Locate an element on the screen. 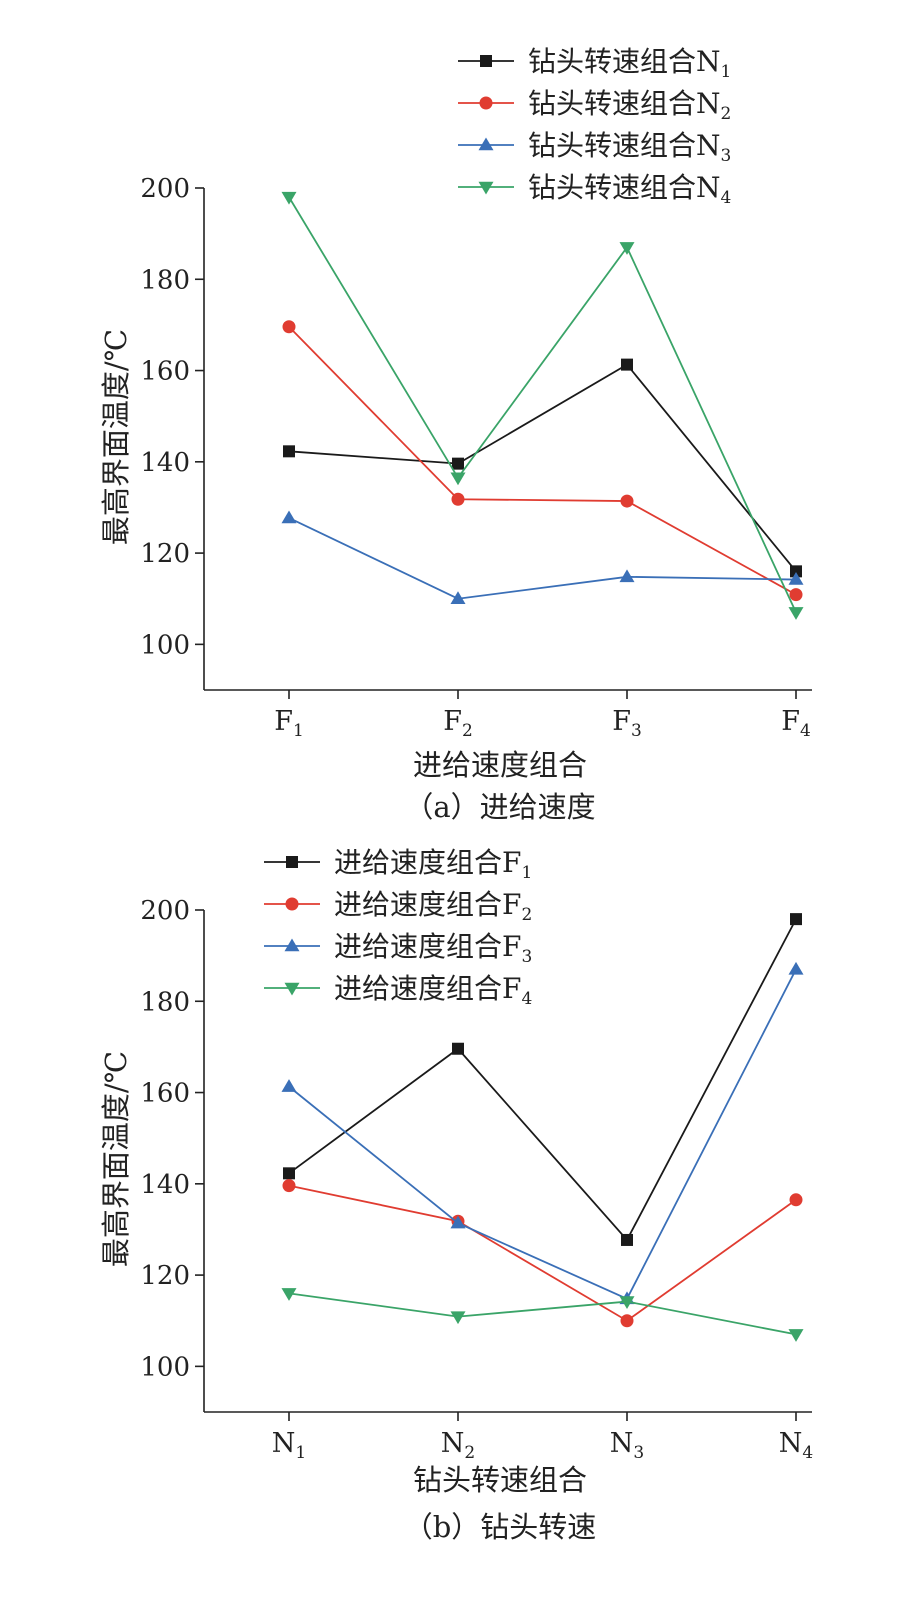 The width and height of the screenshot is (923, 1618). figure-caption: （b）钻头转速 is located at coordinates (500, 1527).